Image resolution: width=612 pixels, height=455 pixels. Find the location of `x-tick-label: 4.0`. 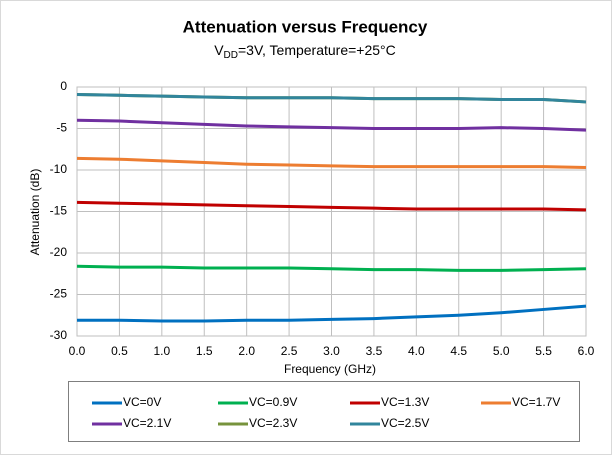

x-tick-label: 4.0 is located at coordinates (416, 351).